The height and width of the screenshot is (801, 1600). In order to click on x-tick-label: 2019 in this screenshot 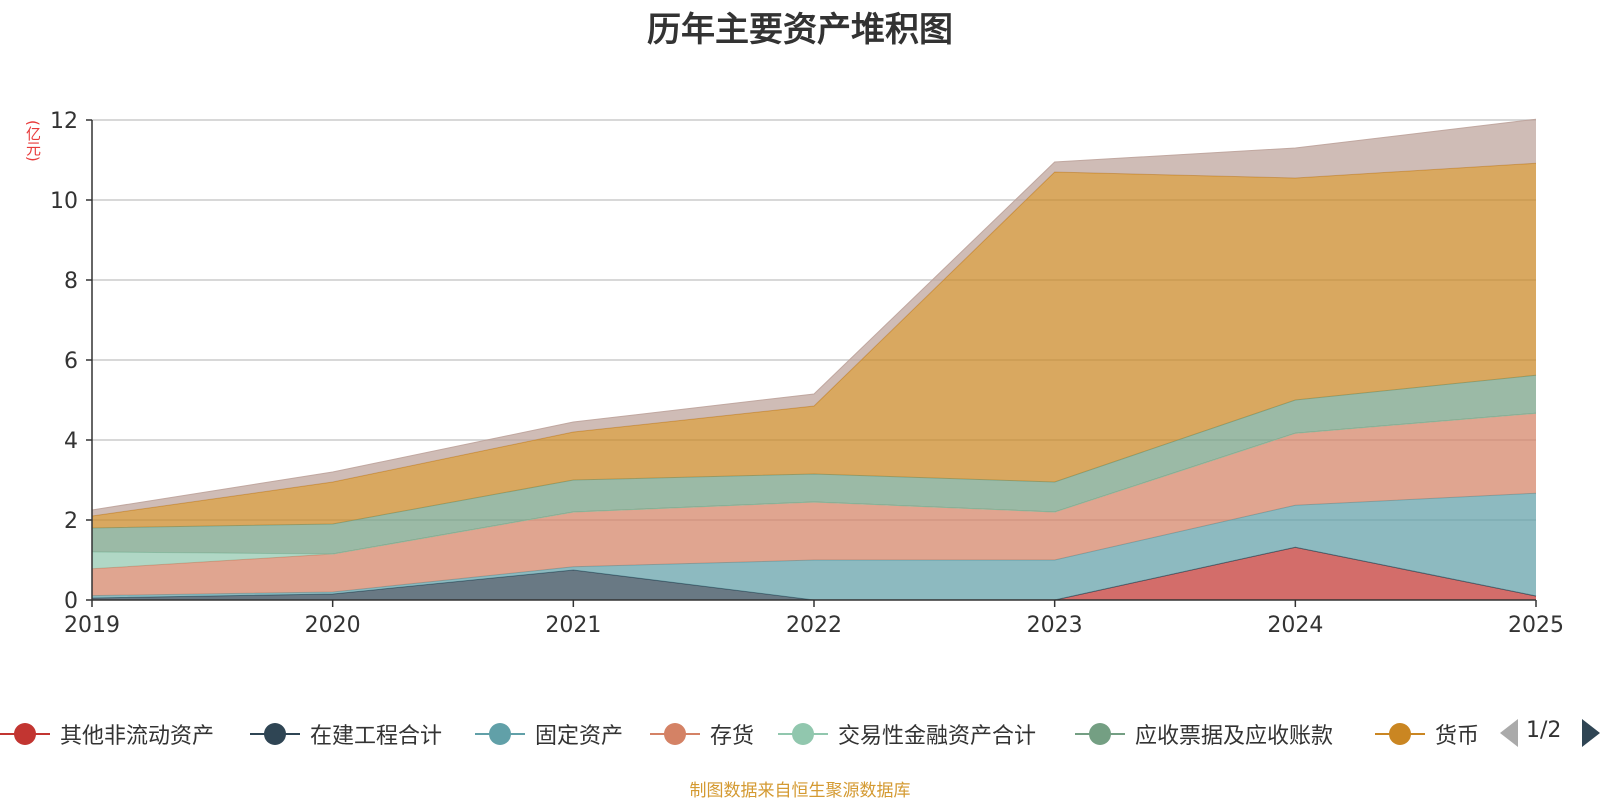, I will do `click(92, 625)`.